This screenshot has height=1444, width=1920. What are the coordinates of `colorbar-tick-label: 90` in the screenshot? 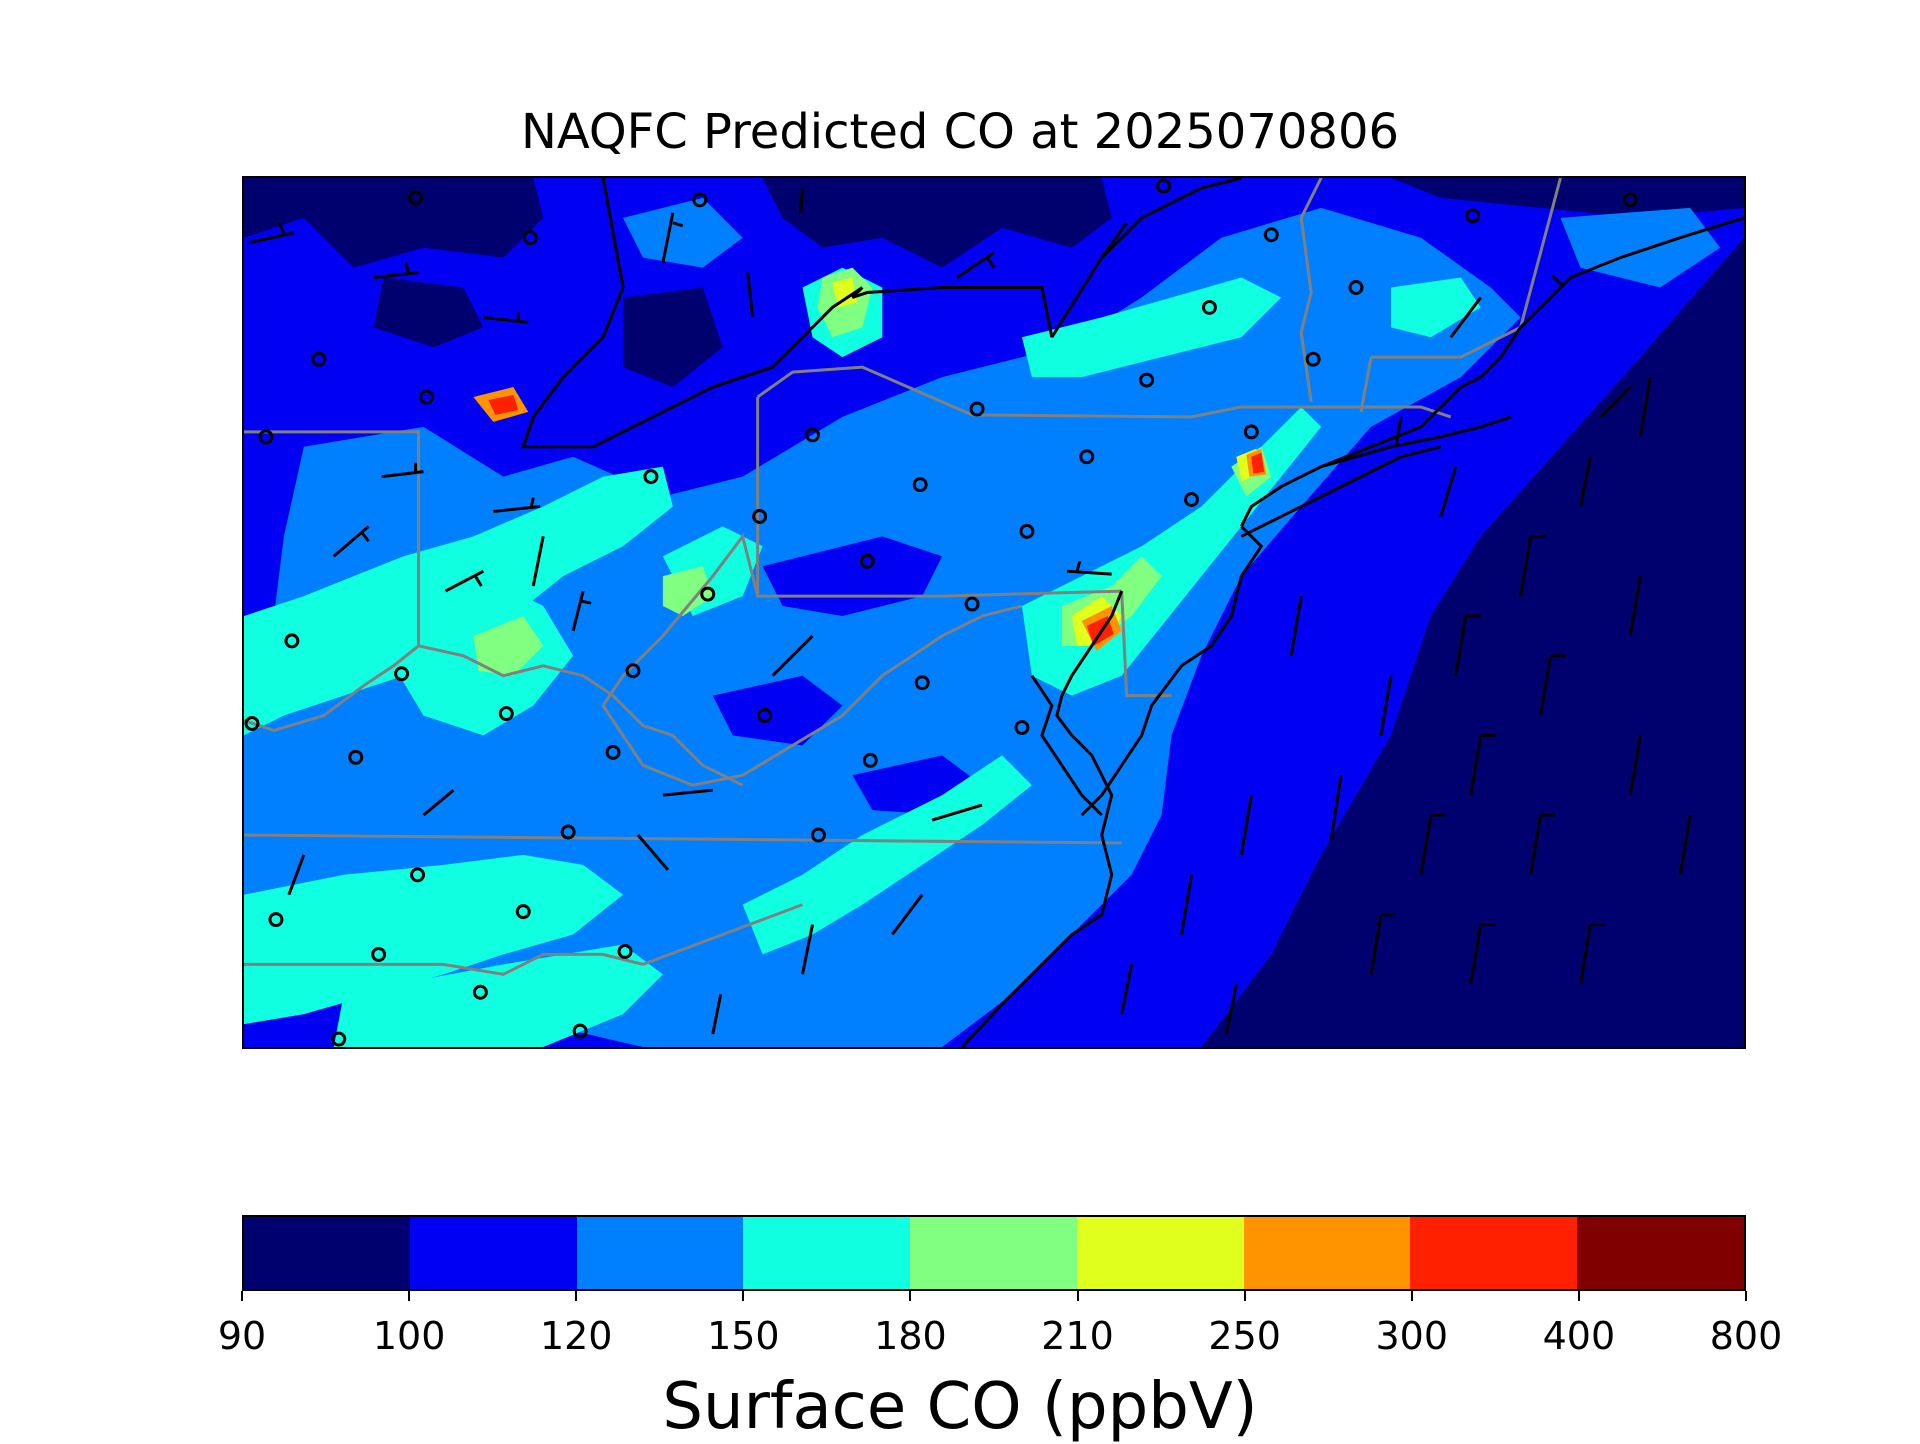 It's located at (242, 1336).